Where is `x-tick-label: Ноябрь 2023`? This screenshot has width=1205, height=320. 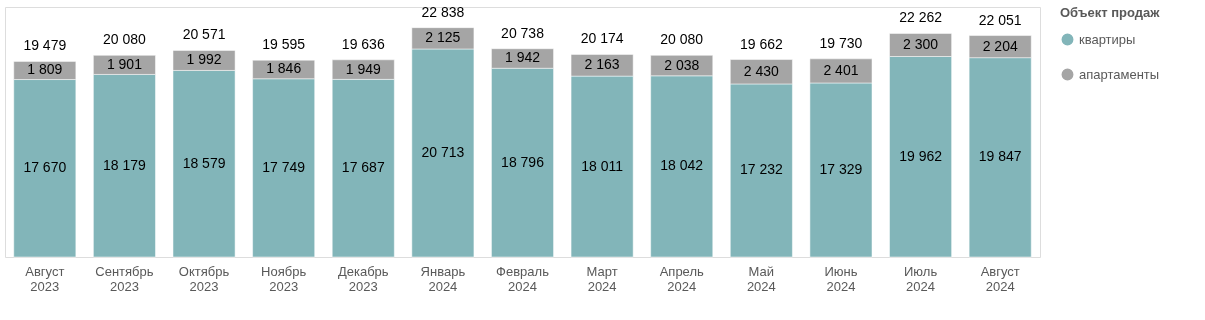 x-tick-label: Ноябрь 2023 is located at coordinates (284, 278).